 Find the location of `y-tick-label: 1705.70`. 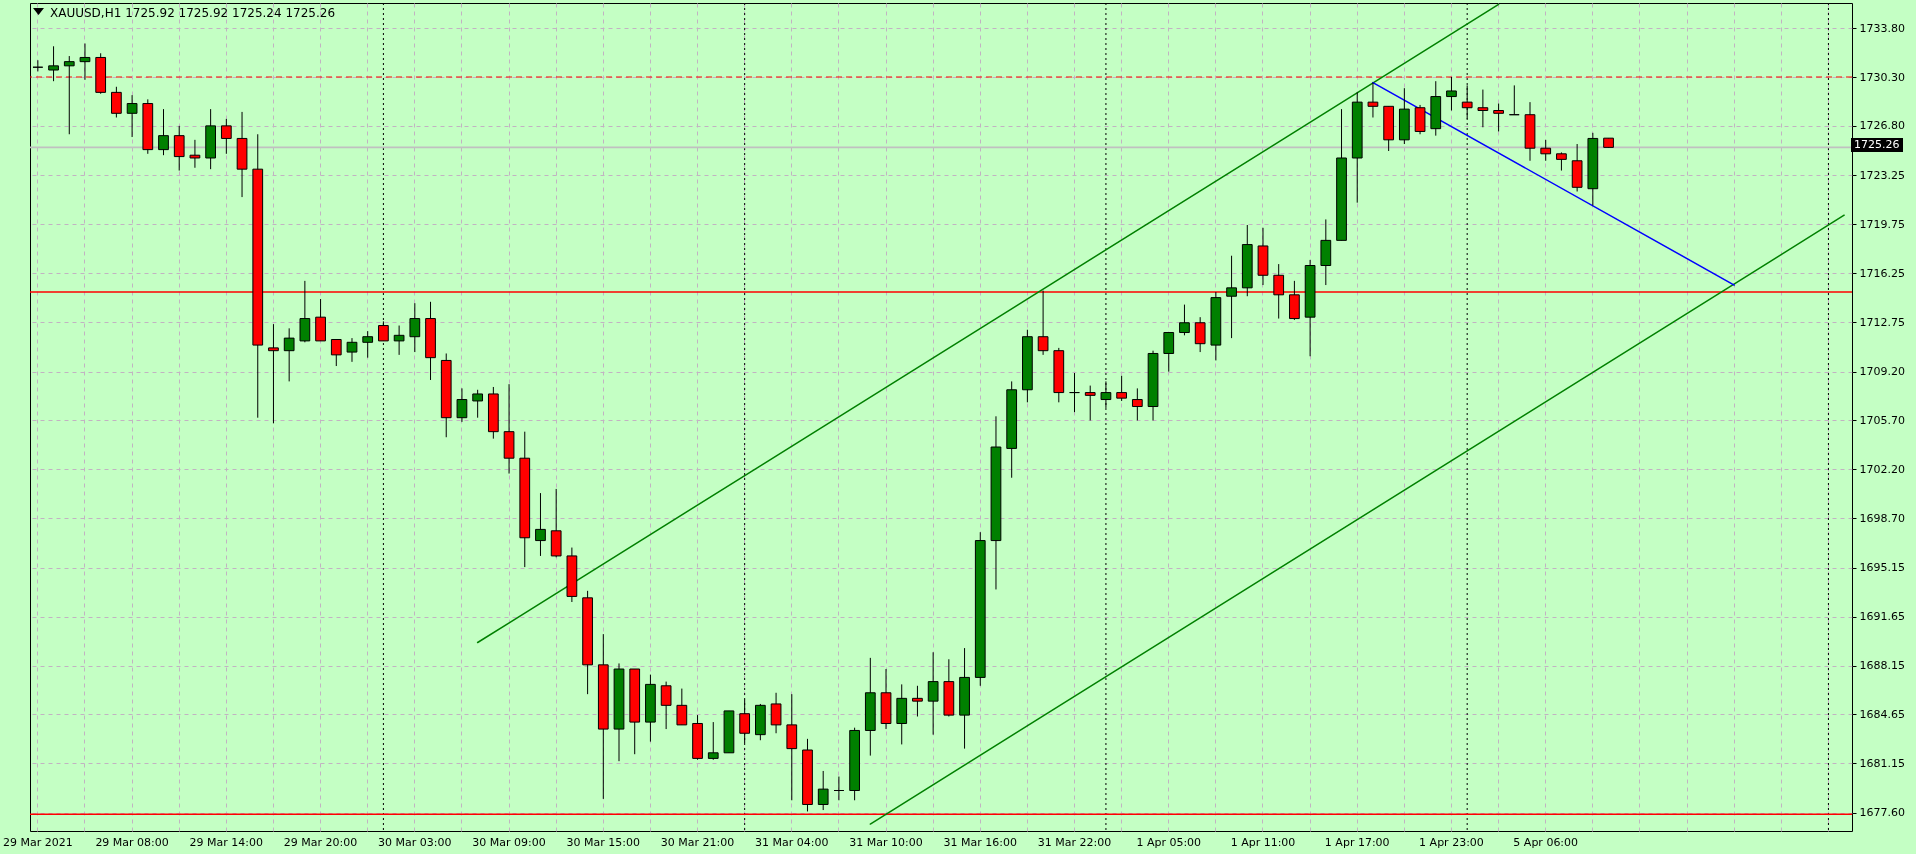

y-tick-label: 1705.70 is located at coordinates (1882, 420).